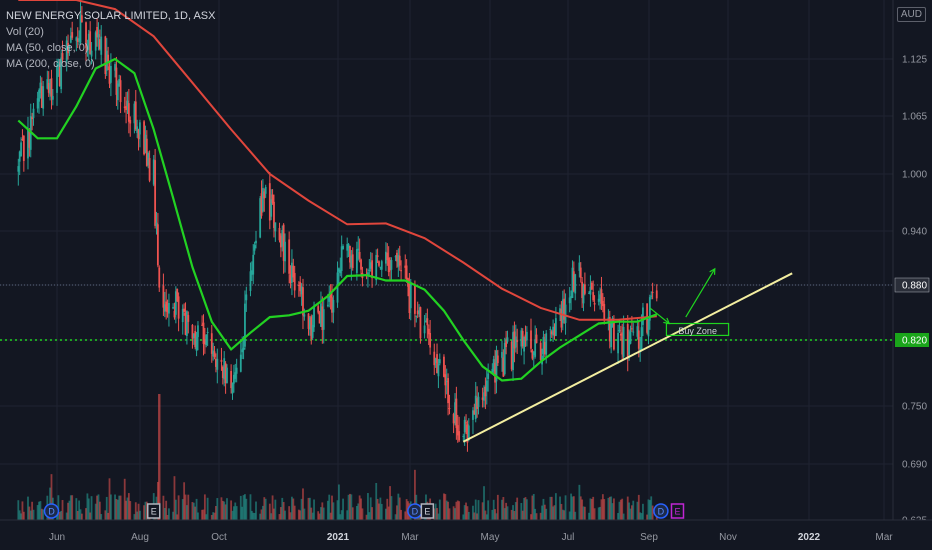  Describe the element at coordinates (50, 64) in the screenshot. I see `legend-ma200: MA (200, close, 0)` at that location.